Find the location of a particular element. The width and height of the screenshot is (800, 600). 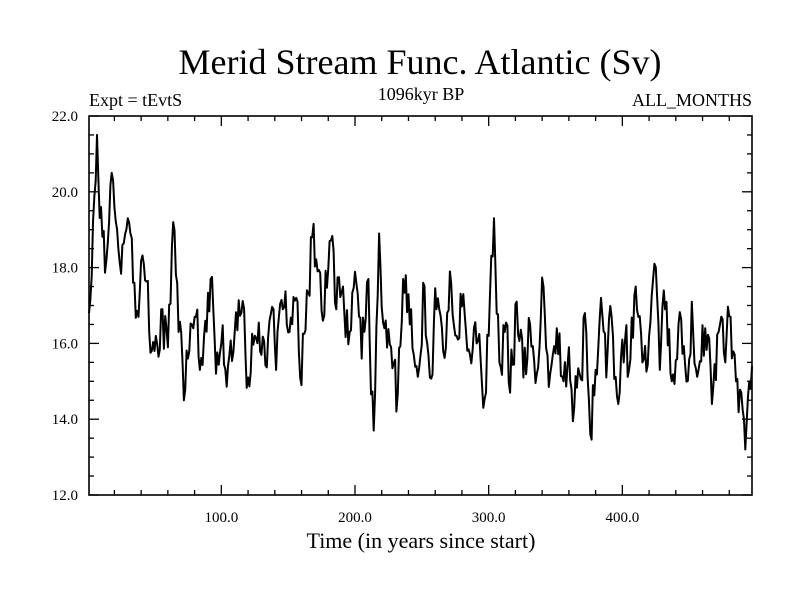

y-tick-label: 18.0 is located at coordinates (65, 269).